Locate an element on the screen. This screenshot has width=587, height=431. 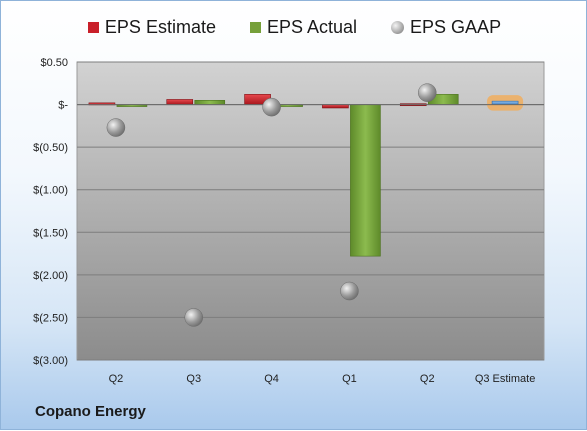
y-tick-label: $(2.50) is located at coordinates (50, 318).